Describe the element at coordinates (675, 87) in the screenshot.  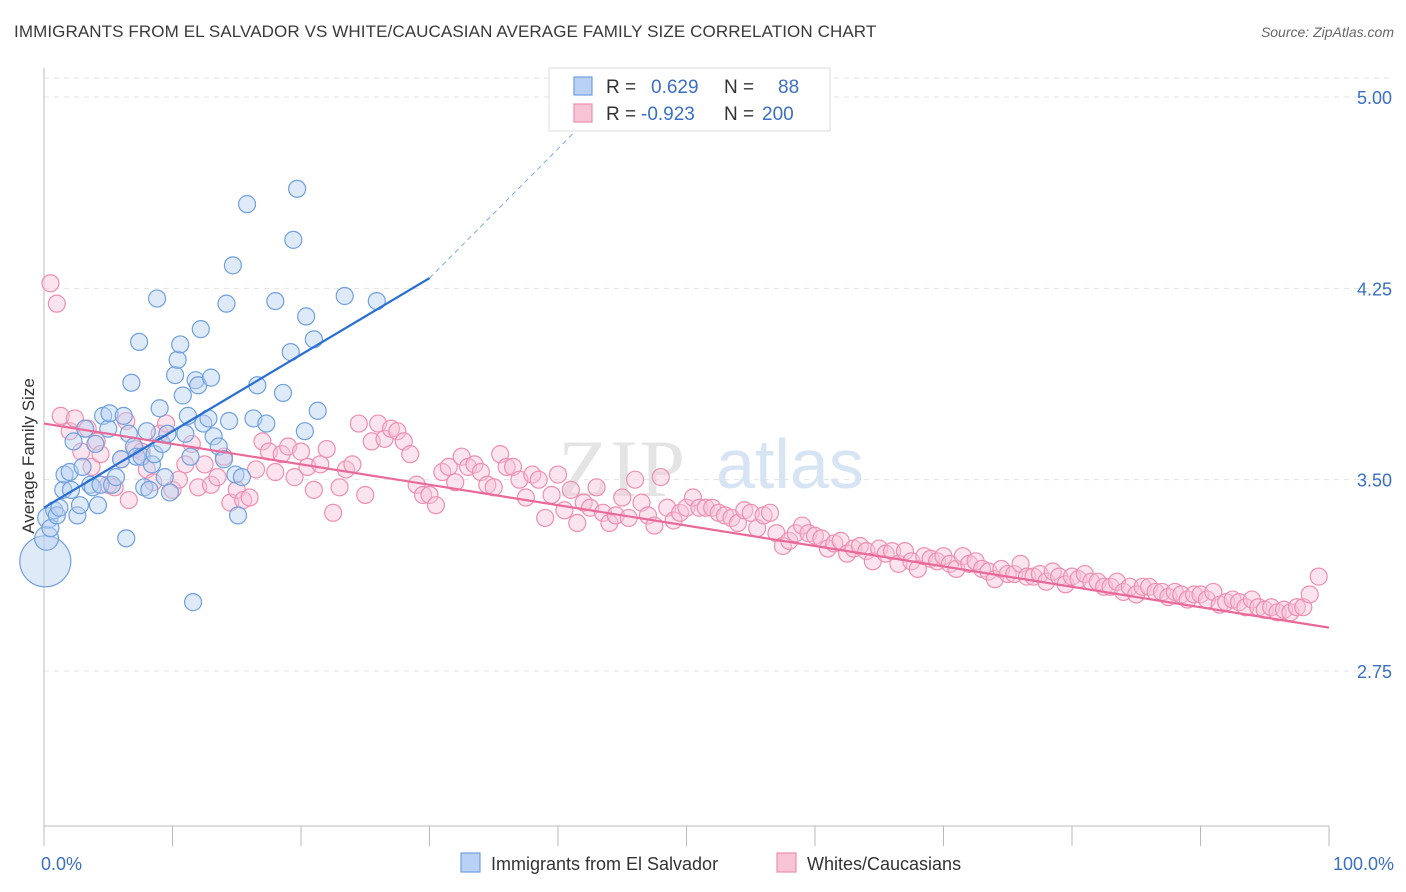
I see `stats-r-value-1: 0.629` at that location.